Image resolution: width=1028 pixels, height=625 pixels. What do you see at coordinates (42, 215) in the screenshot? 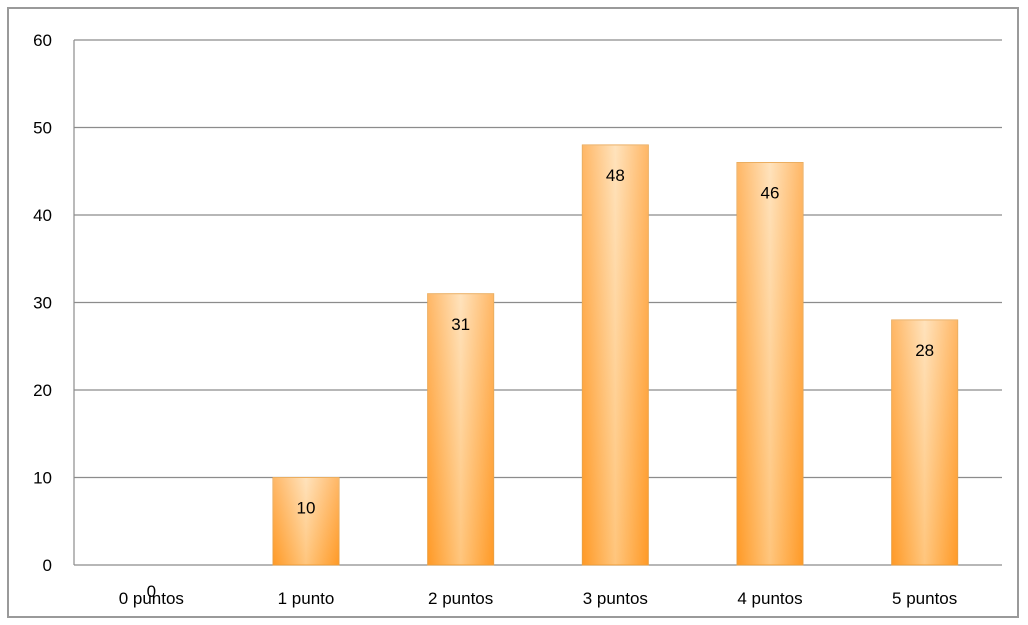
I see `y-tick-label: 40` at bounding box center [42, 215].